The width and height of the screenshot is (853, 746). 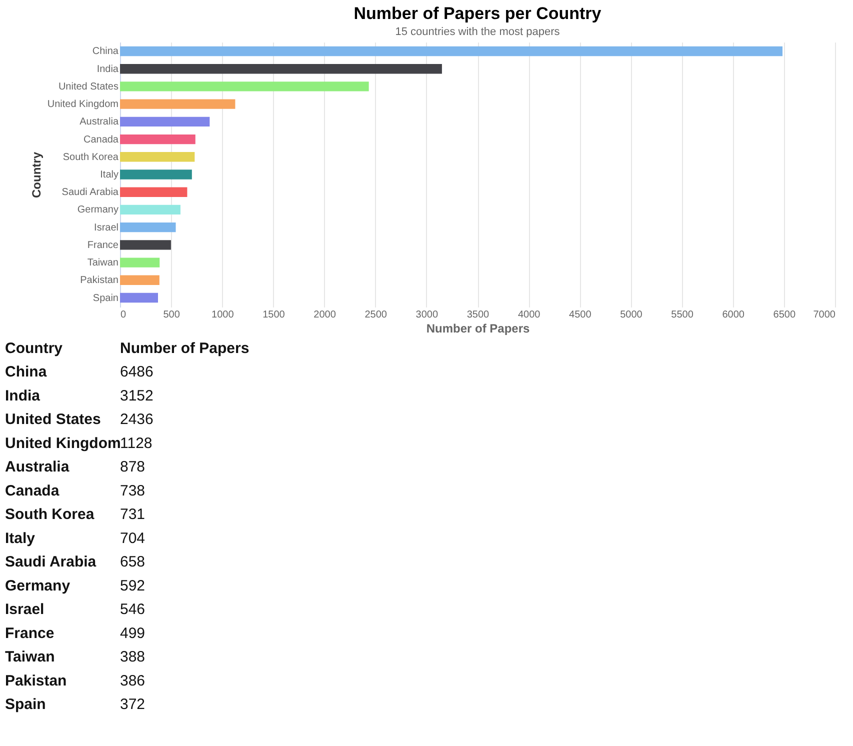 What do you see at coordinates (133, 562) in the screenshot?
I see `data-label: 658` at bounding box center [133, 562].